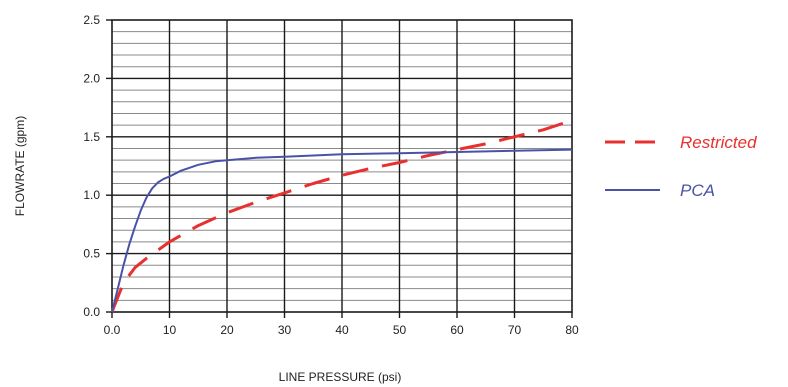  What do you see at coordinates (400, 330) in the screenshot?
I see `x-tick-label: 50` at bounding box center [400, 330].